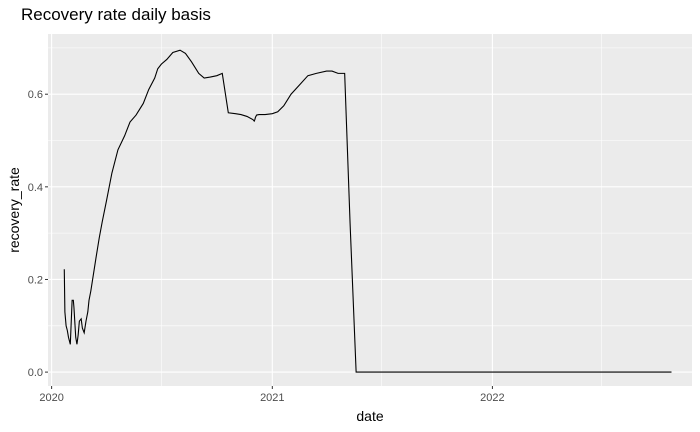 The width and height of the screenshot is (700, 432). I want to click on x-axis-ticks: 2020 2021 2022, so click(272, 395).